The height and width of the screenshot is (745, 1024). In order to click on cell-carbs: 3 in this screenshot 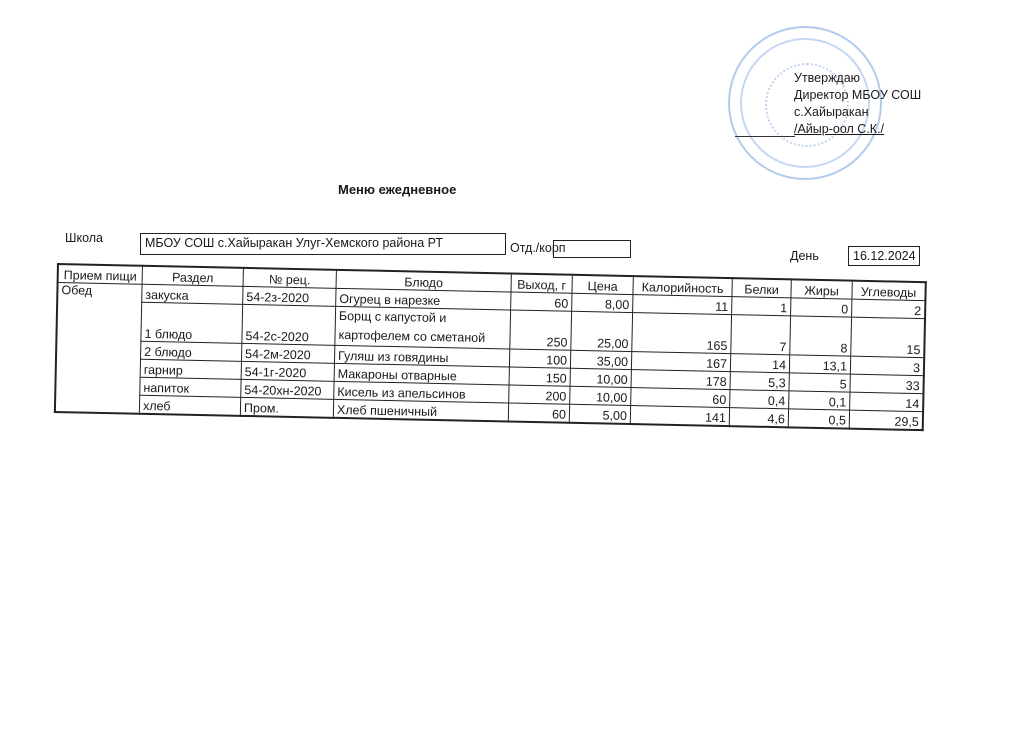, I will do `click(887, 366)`.